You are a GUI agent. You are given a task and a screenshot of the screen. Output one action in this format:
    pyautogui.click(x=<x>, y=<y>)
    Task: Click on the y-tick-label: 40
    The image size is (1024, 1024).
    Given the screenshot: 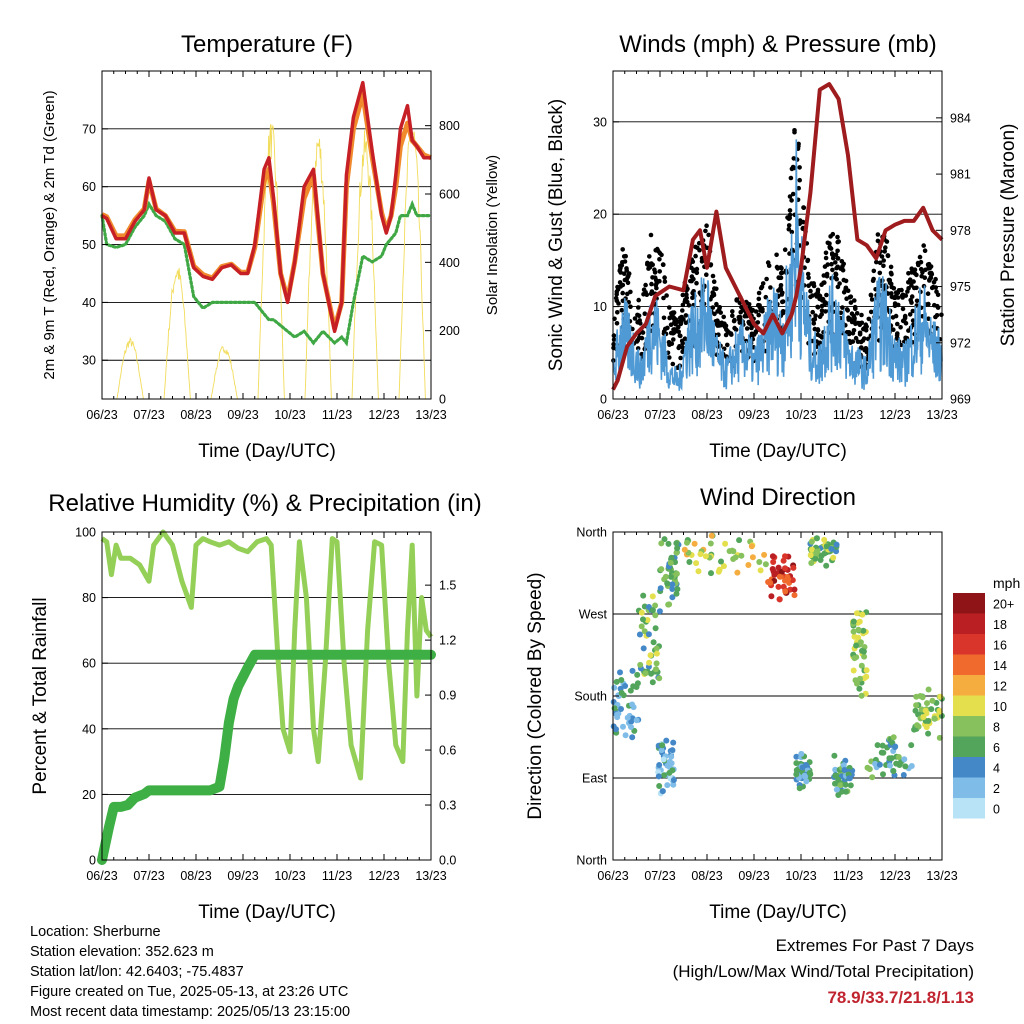 What is the action you would take?
    pyautogui.click(x=89, y=303)
    